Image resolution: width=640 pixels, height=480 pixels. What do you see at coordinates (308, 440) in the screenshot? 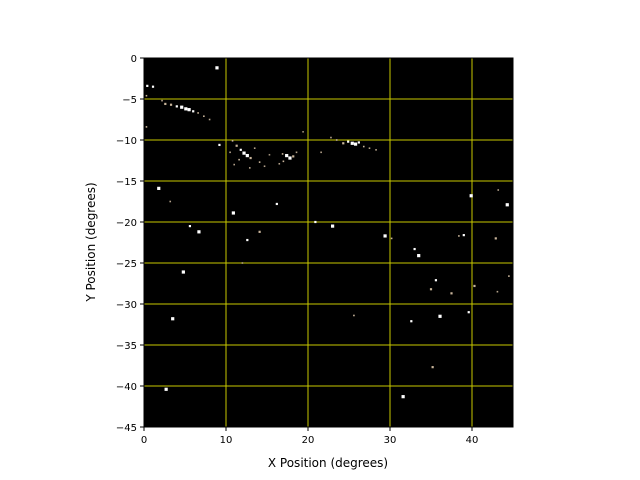
I see `x-tick-label: 20` at bounding box center [308, 440].